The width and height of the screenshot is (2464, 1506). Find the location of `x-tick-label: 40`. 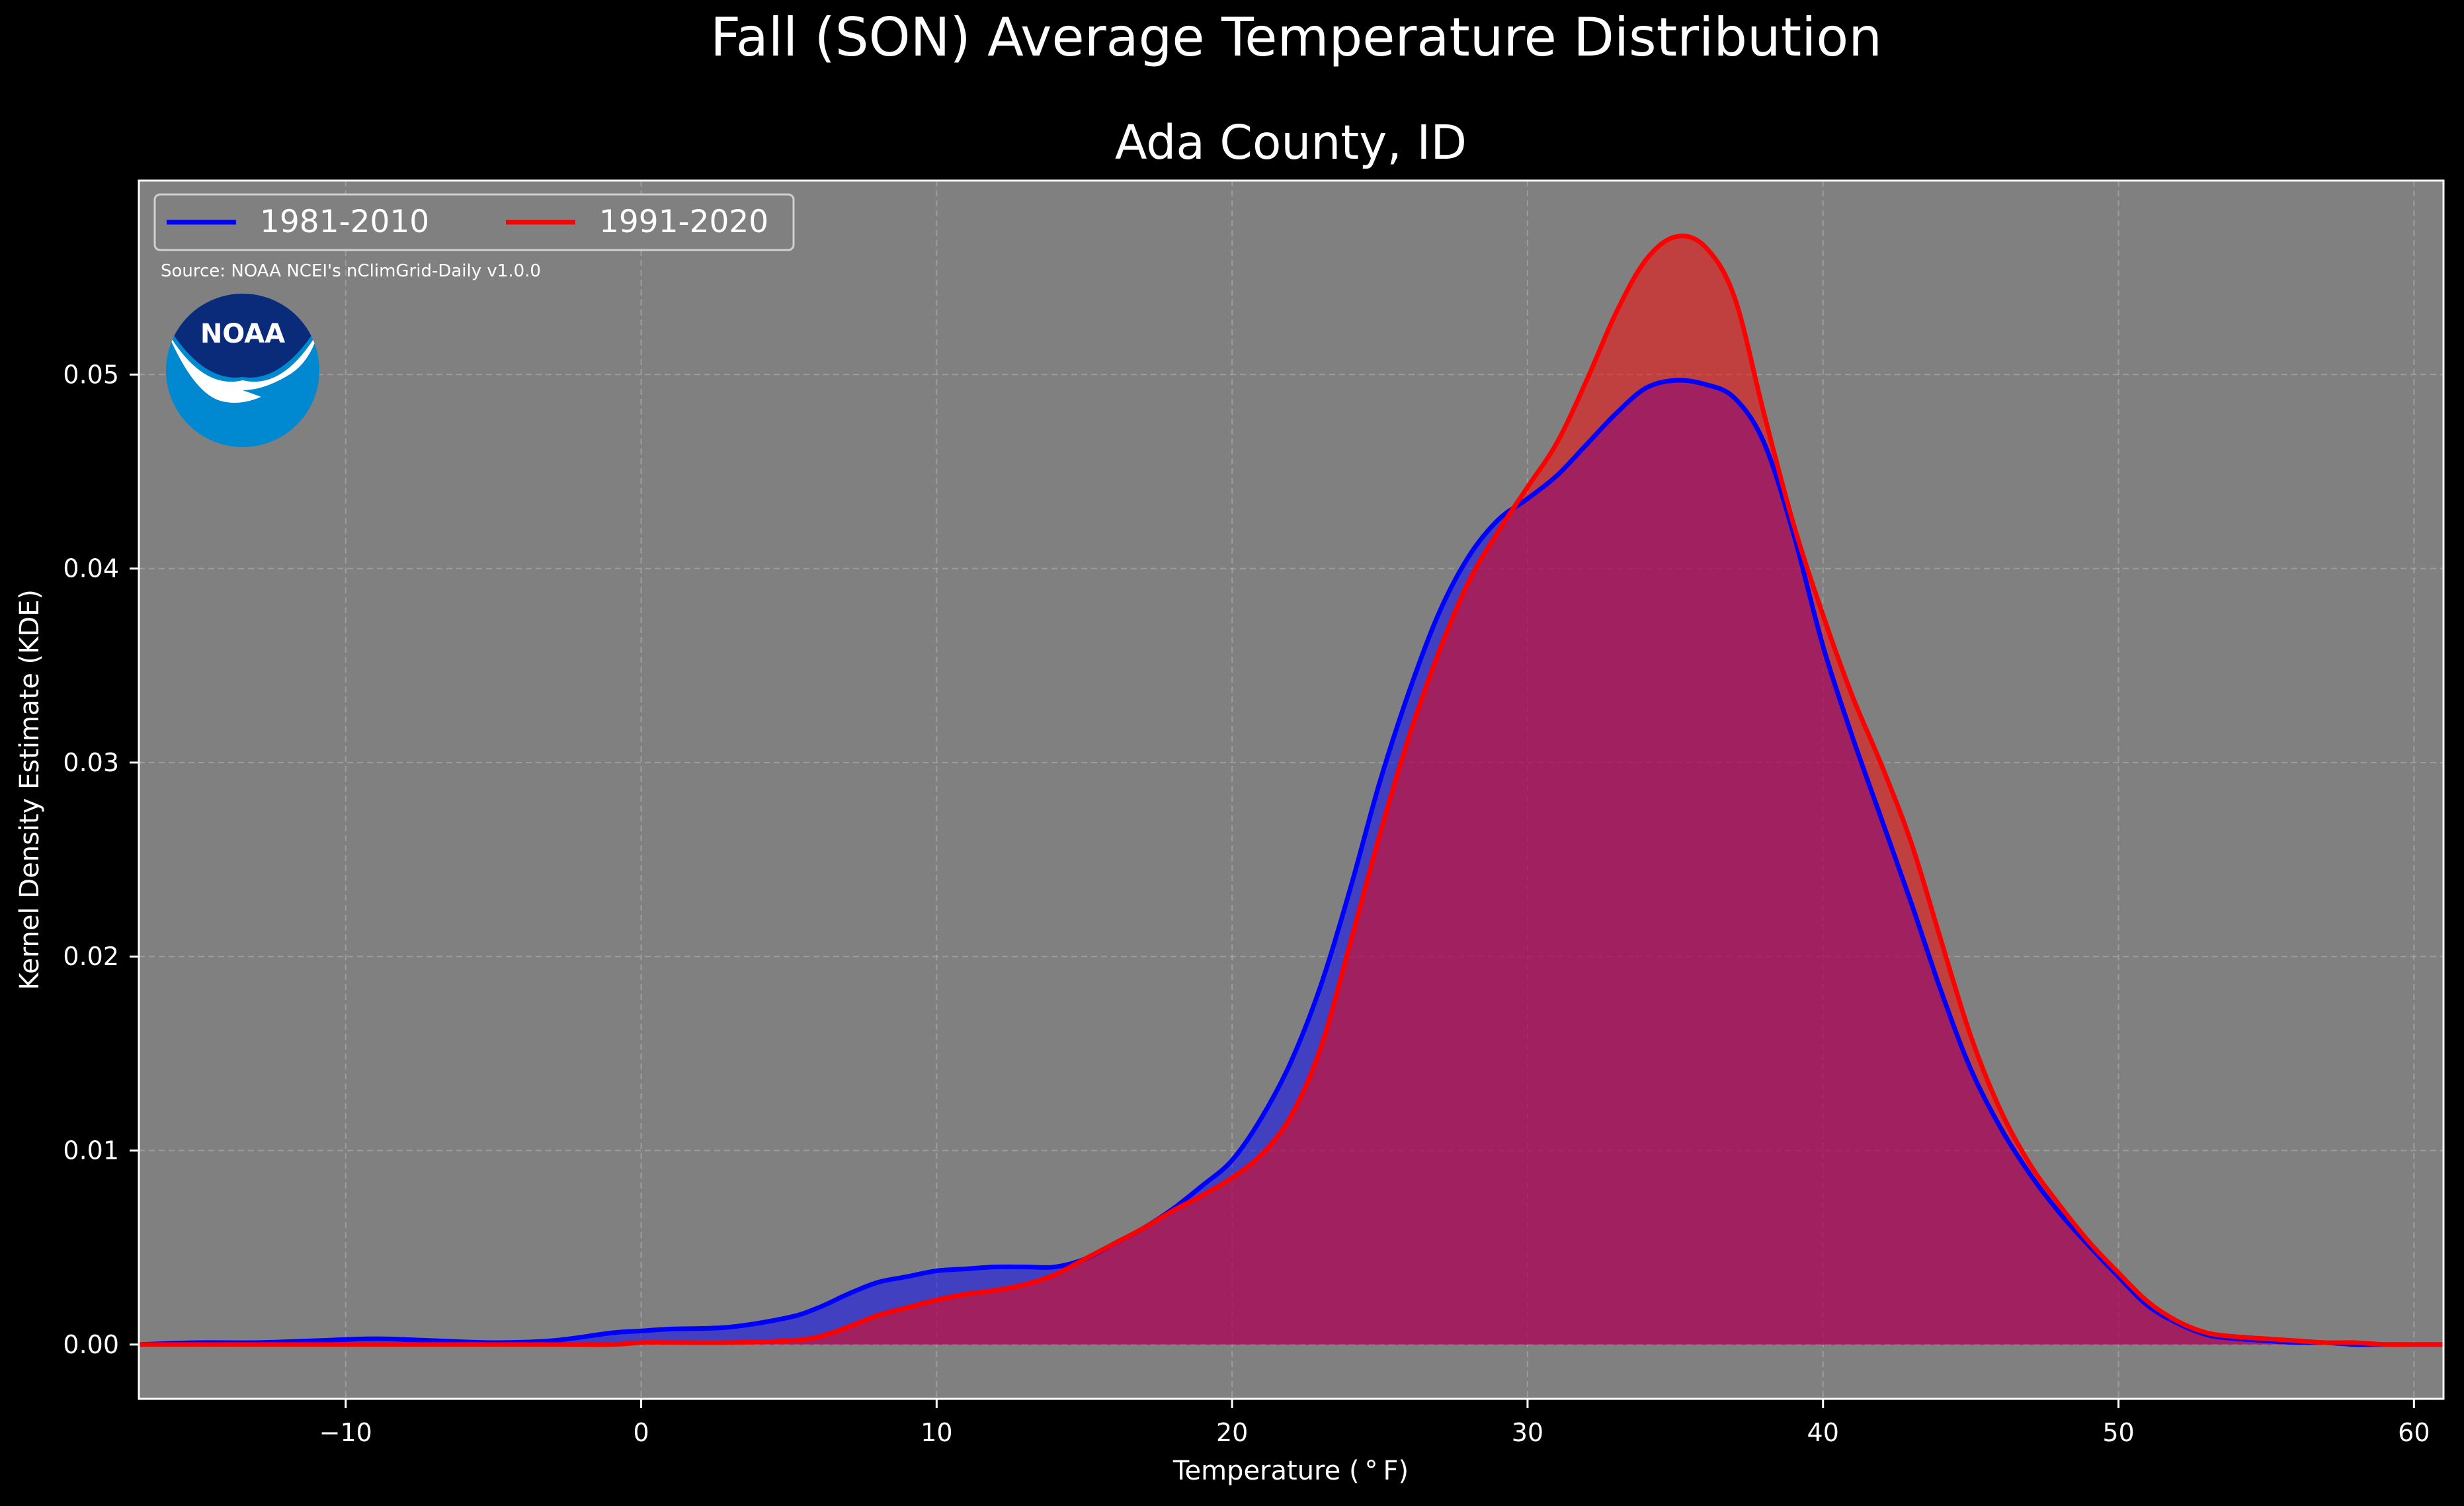

x-tick-label: 40 is located at coordinates (1823, 1432).